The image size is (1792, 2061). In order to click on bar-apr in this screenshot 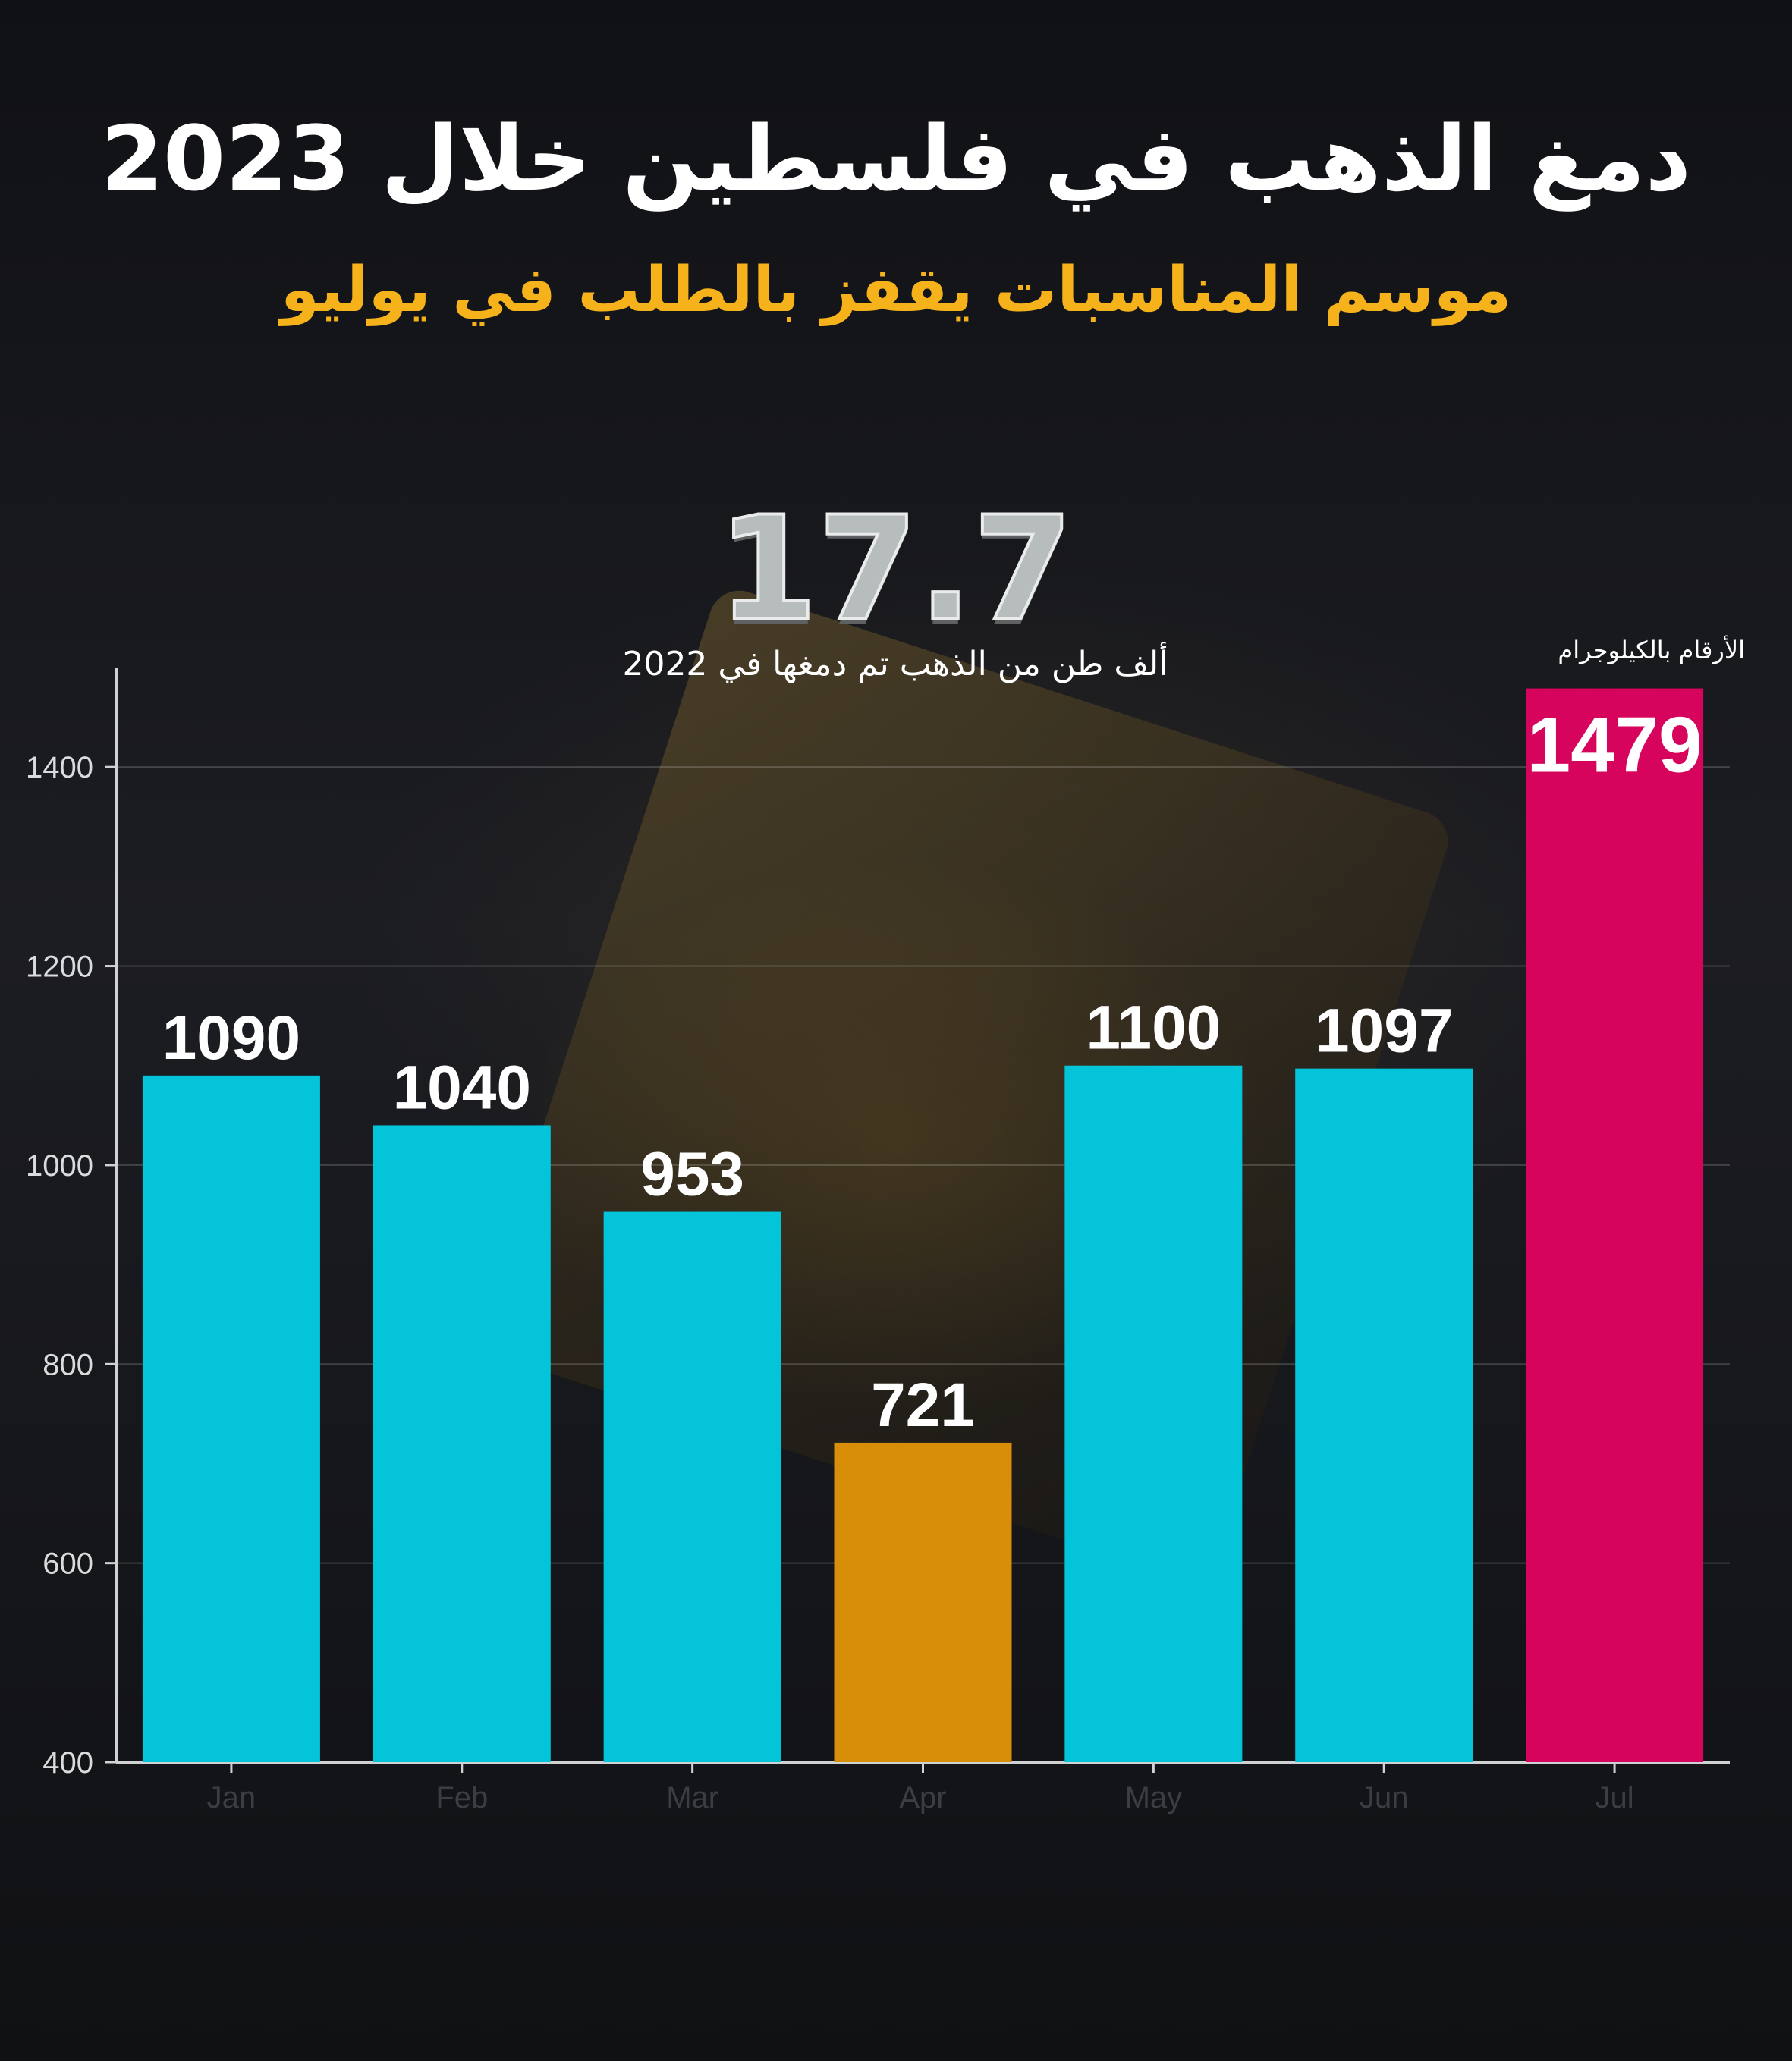, I will do `click(923, 1602)`.